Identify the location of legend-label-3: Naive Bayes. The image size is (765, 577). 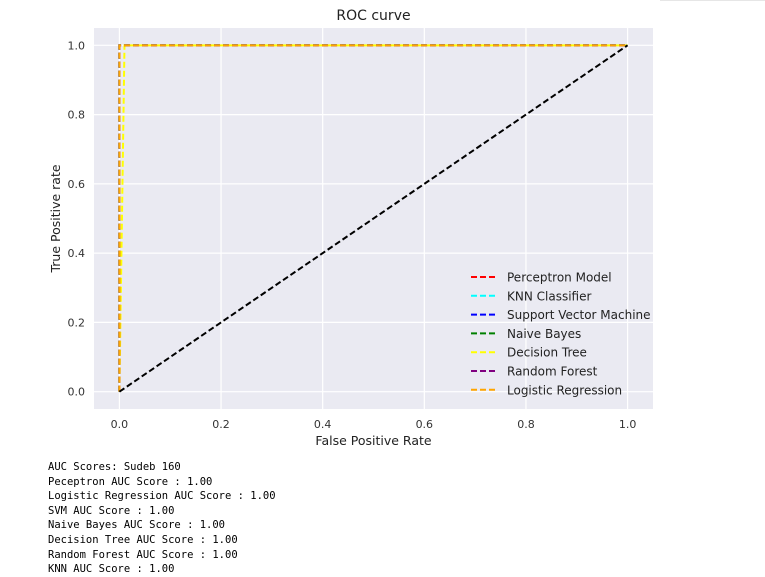
(544, 334).